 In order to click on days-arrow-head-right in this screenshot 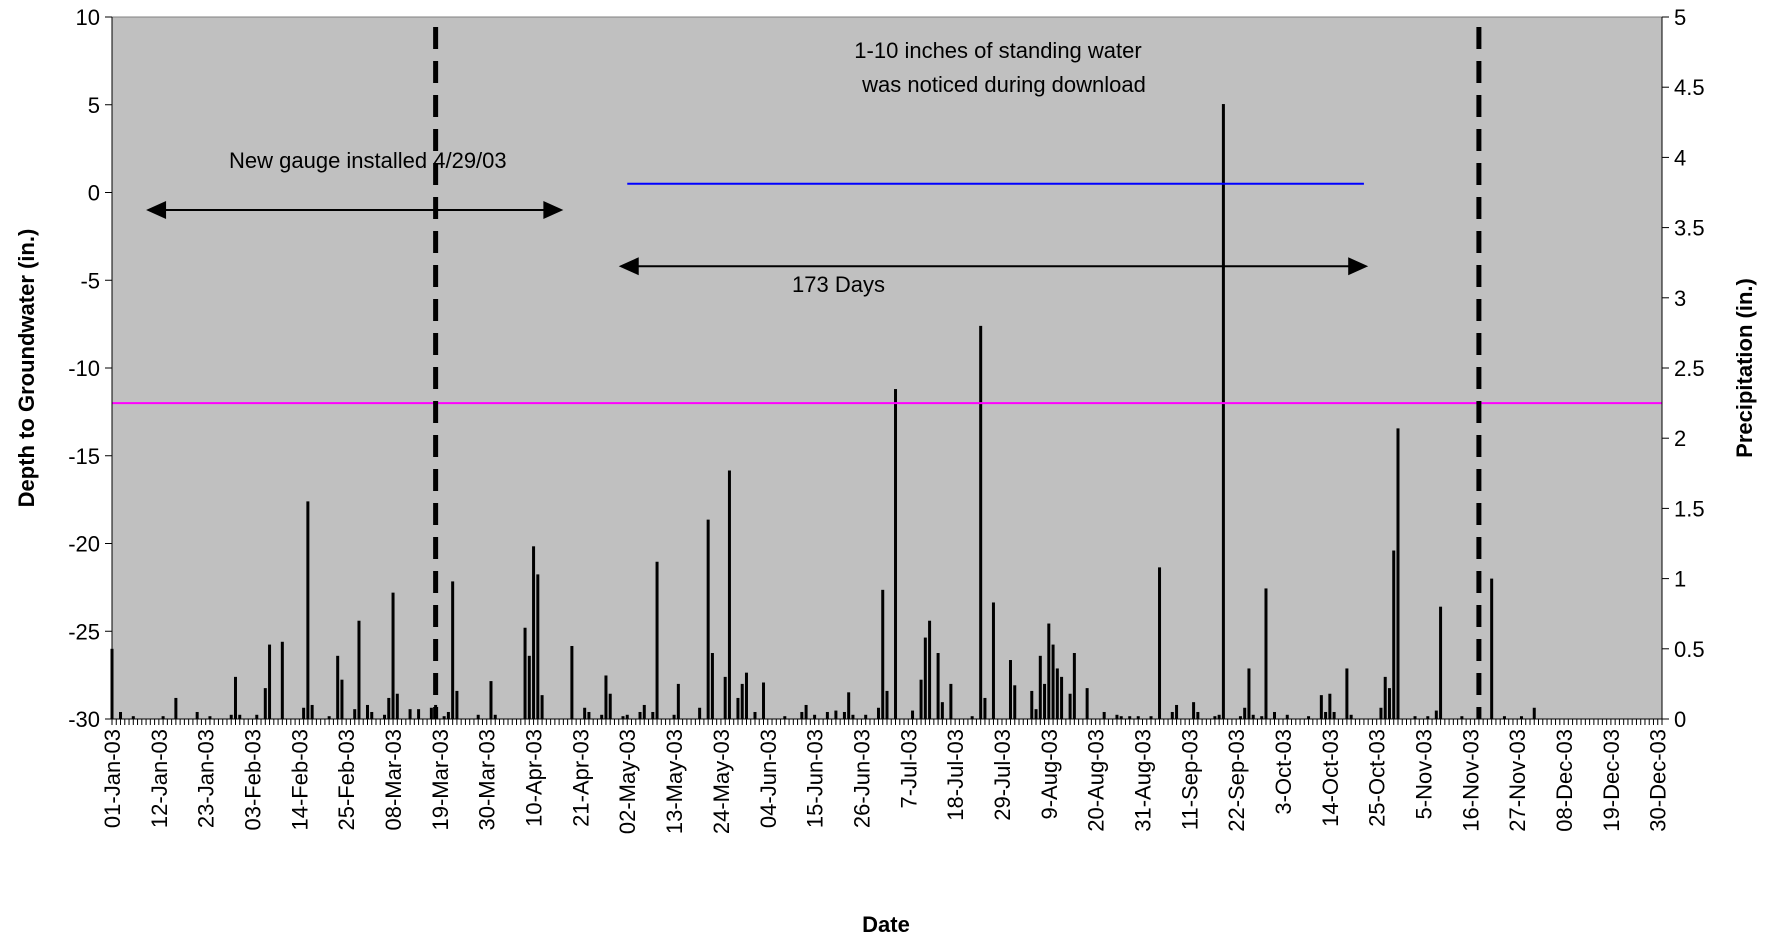, I will do `click(1358, 266)`.